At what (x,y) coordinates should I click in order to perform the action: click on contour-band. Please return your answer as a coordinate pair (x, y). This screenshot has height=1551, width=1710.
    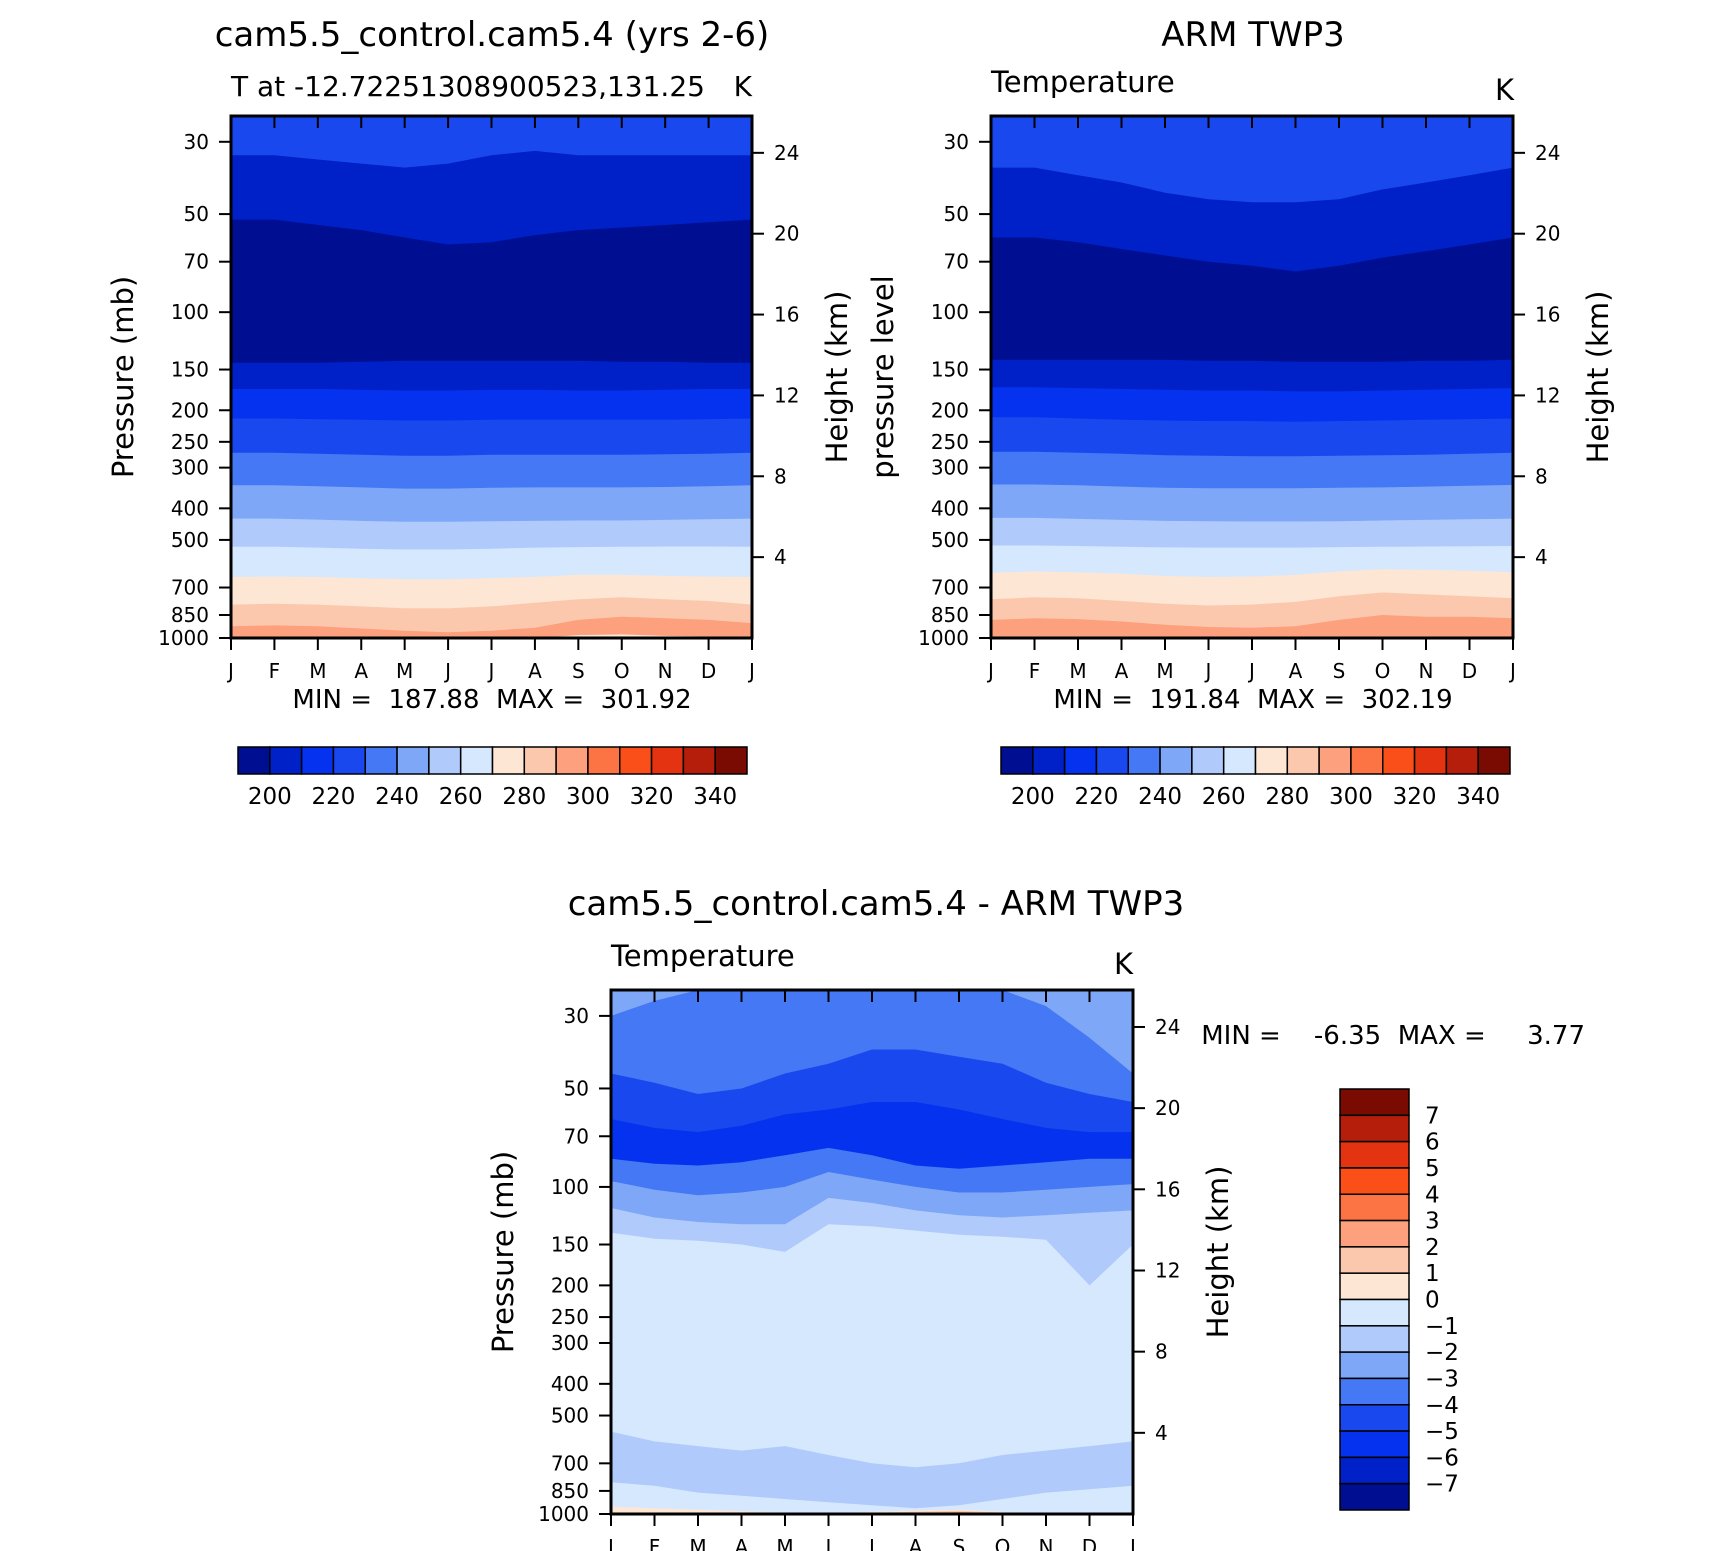
    Looking at the image, I should click on (872, 1510).